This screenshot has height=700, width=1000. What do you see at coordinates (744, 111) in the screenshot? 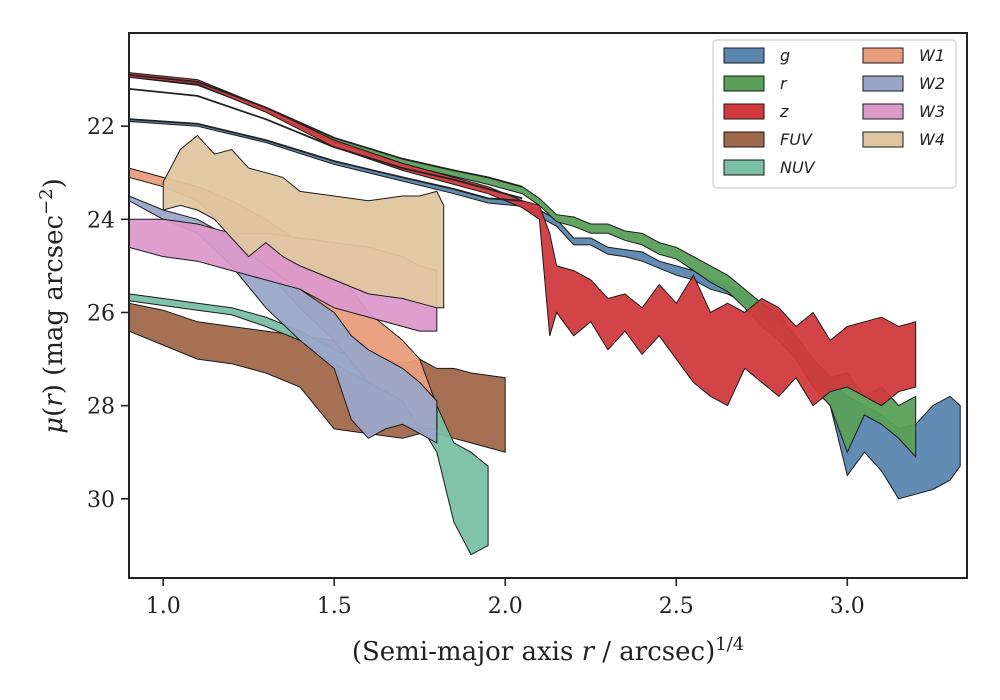
I see `legend-swatch-z` at bounding box center [744, 111].